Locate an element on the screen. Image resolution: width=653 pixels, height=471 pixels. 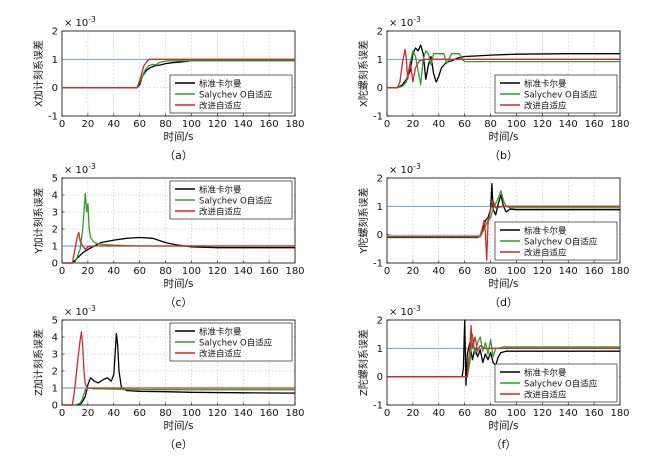
panel-caption: （b） is located at coordinates (503, 155).